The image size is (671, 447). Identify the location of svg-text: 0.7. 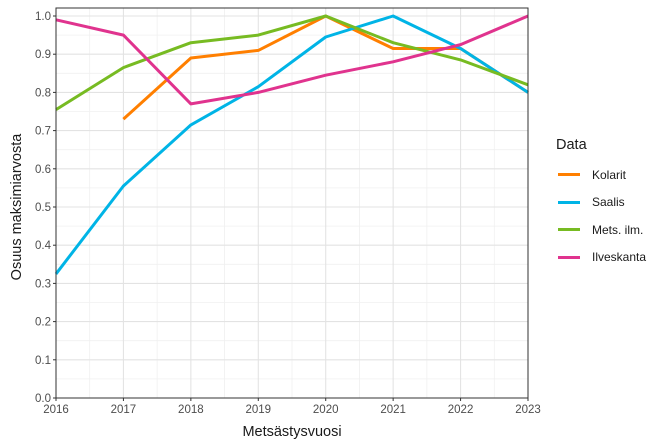
(43, 132).